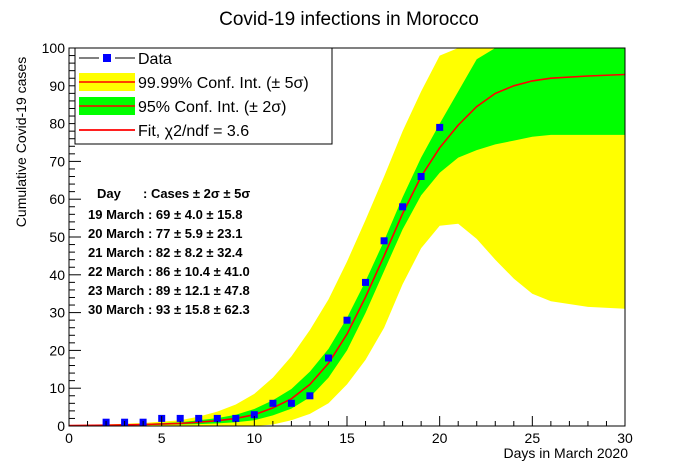  I want to click on y-tick-label: 100, so click(54, 48).